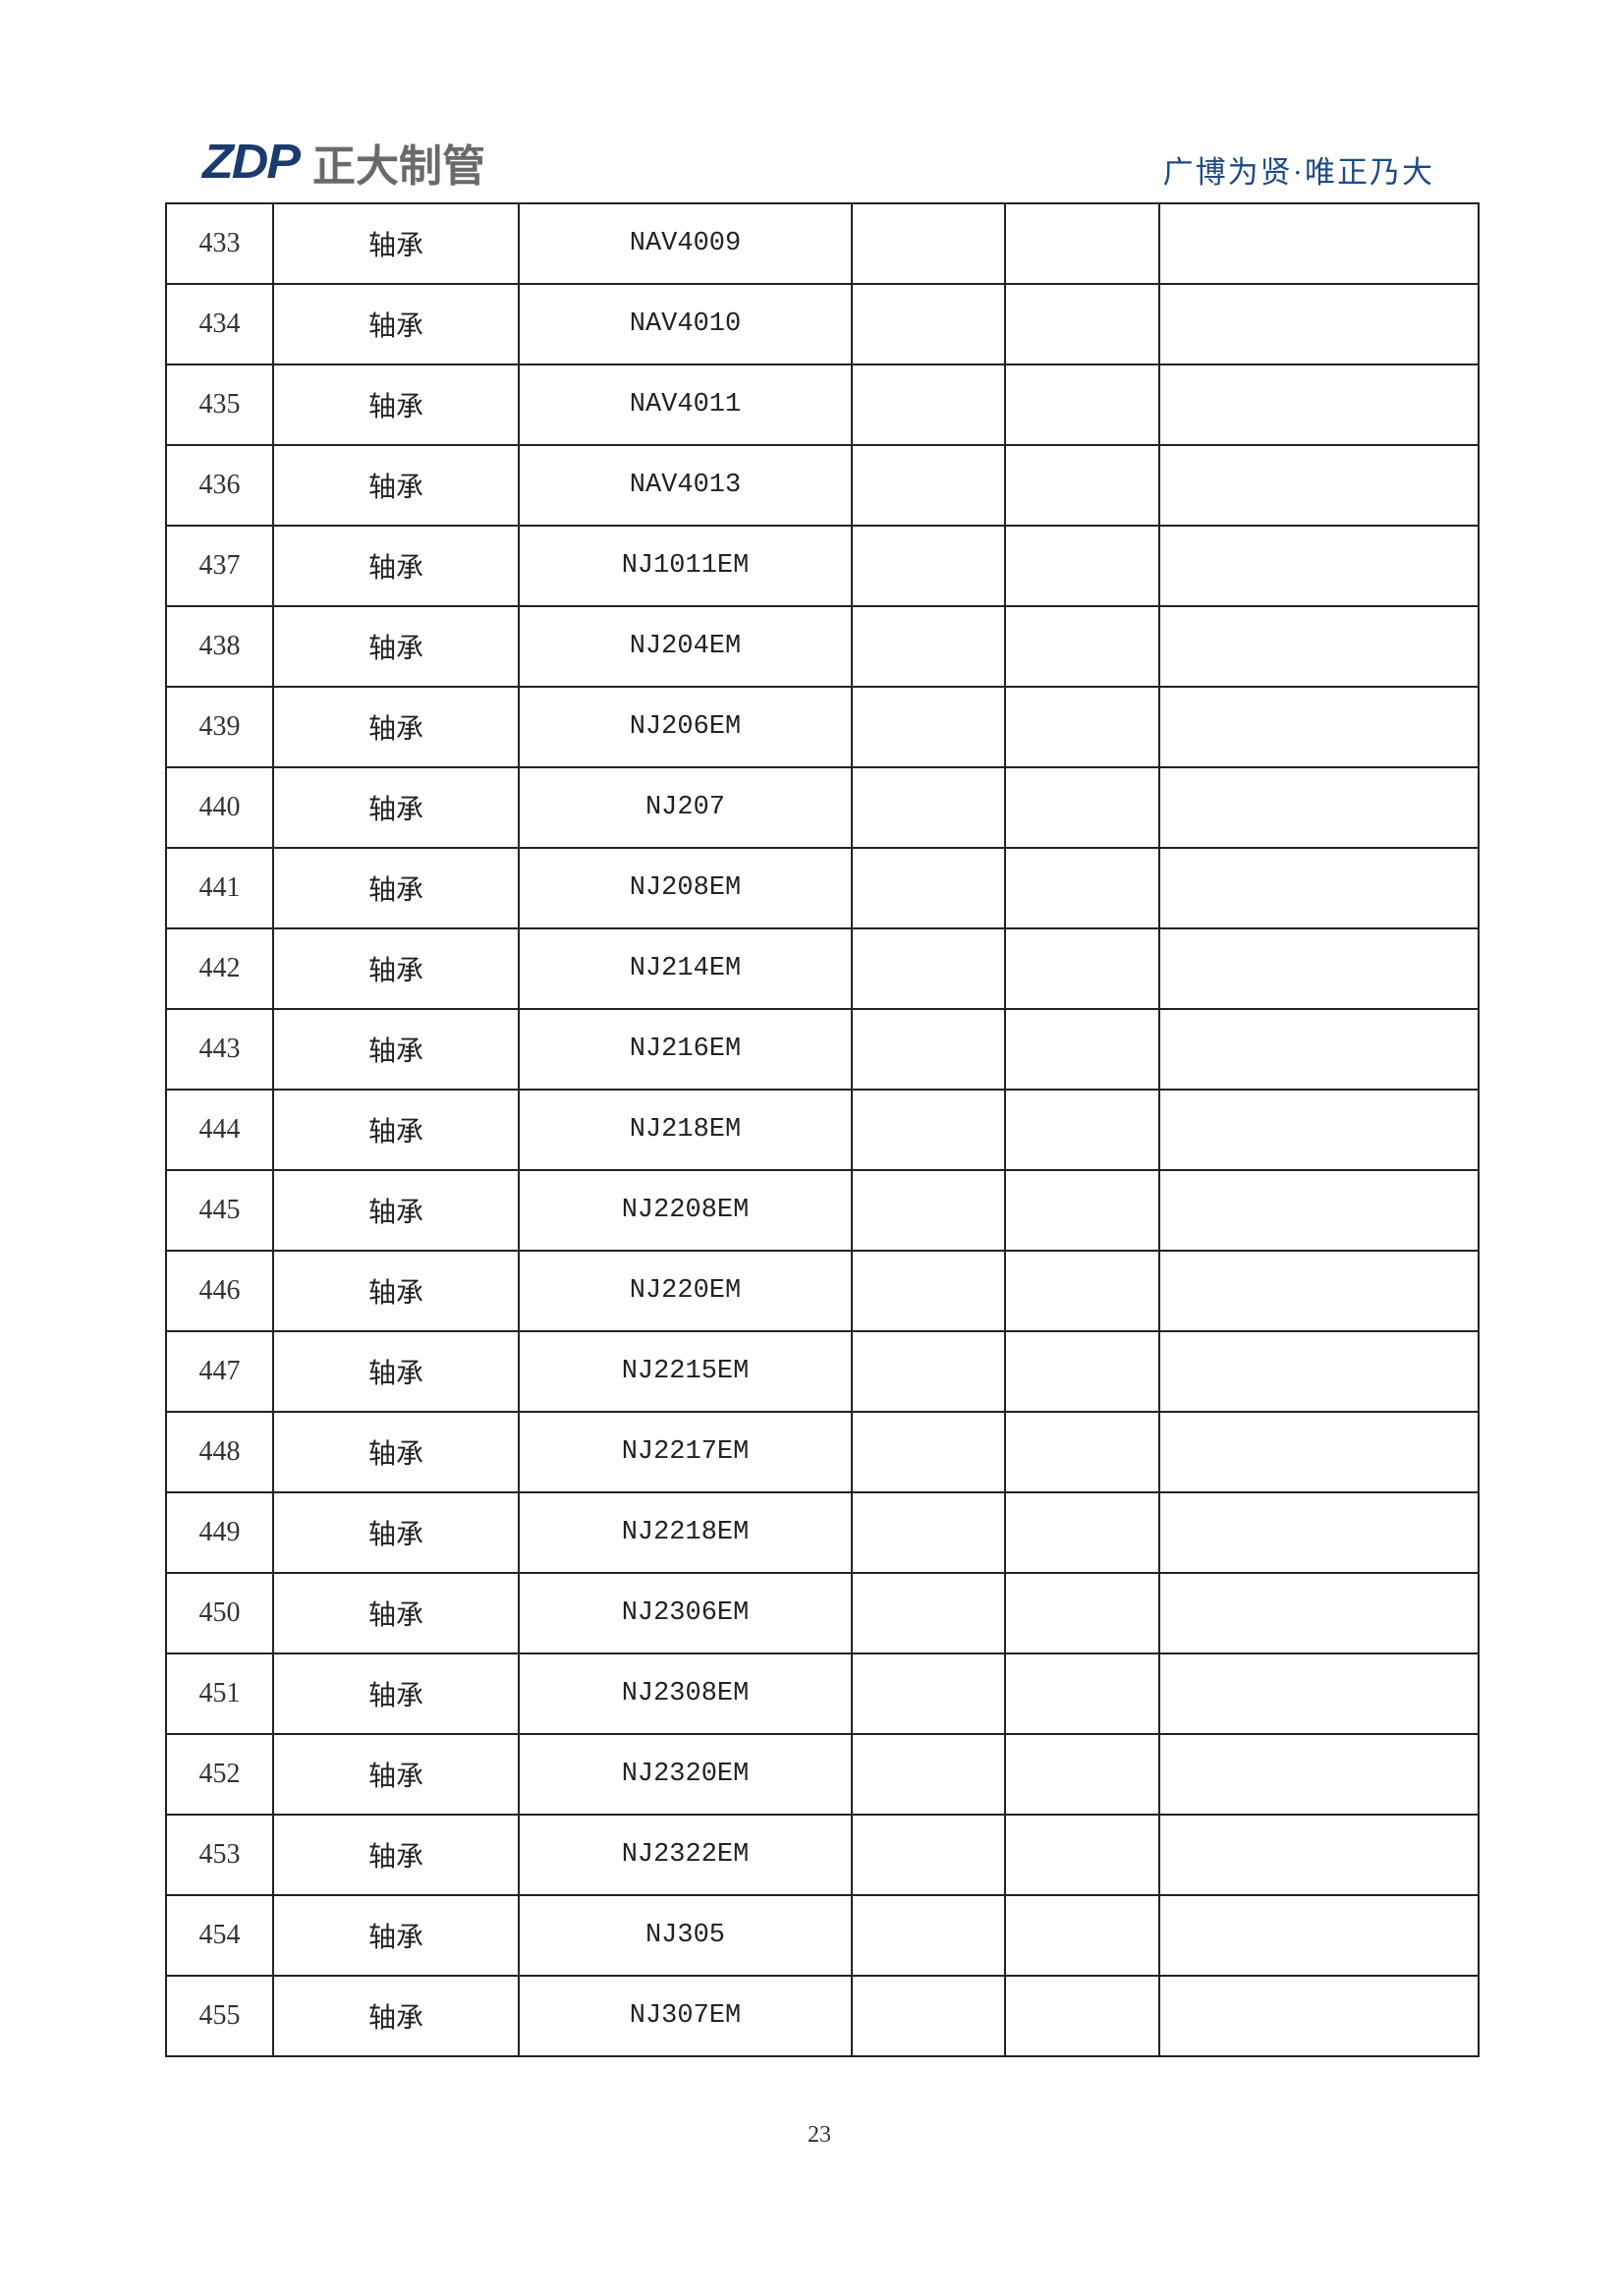 Image resolution: width=1623 pixels, height=2296 pixels. What do you see at coordinates (823, 1291) in the screenshot?
I see `table-row: 446 轴承 NJ220EM` at bounding box center [823, 1291].